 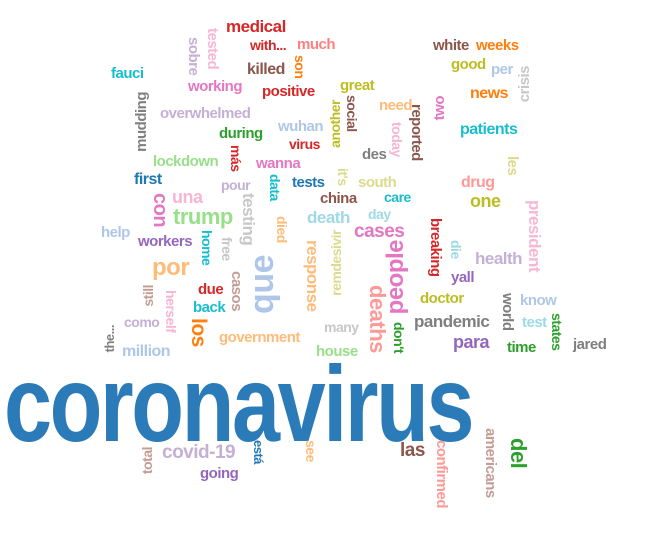 I want to click on word-death: death, so click(x=328, y=217).